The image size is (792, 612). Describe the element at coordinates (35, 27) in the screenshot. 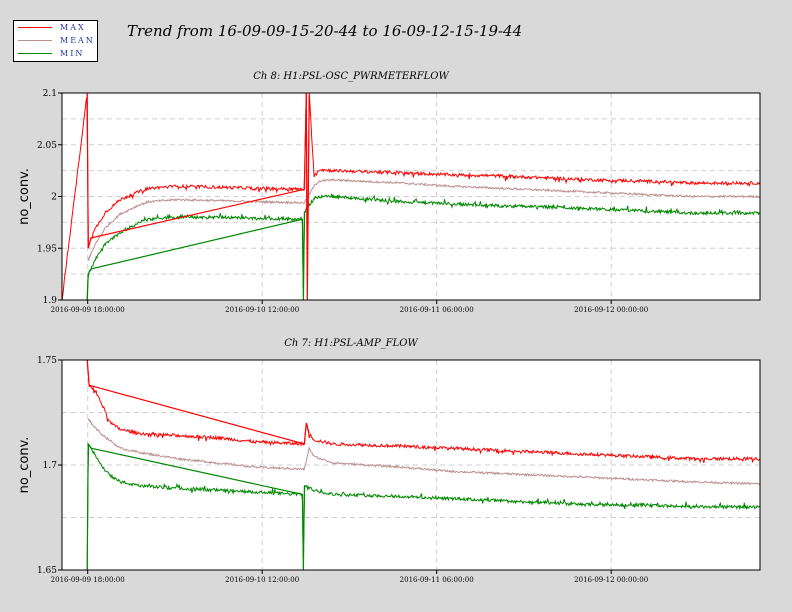

I see `legend-swatch-max` at that location.